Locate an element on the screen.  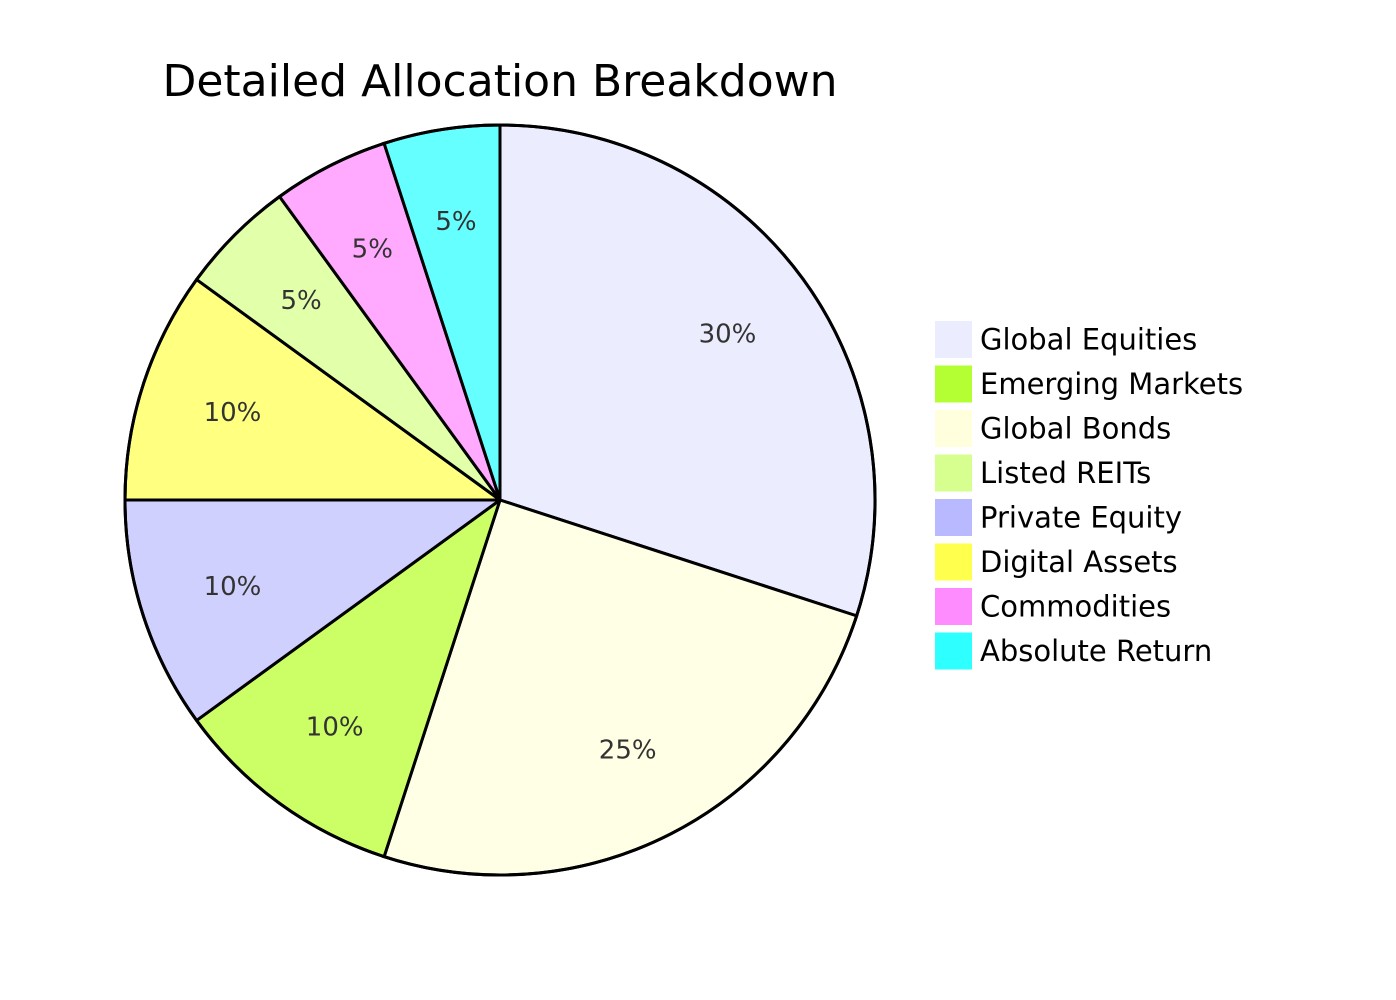
legend-label-private-equity: Private Equity is located at coordinates (1081, 518).